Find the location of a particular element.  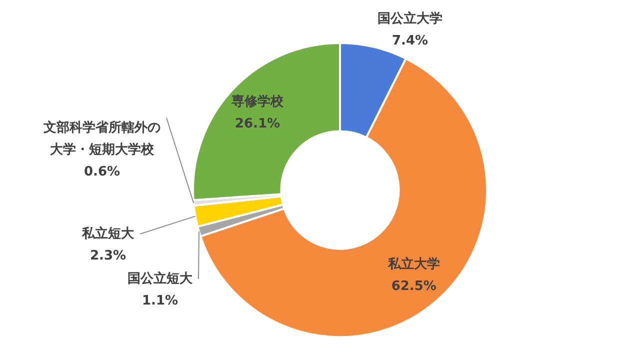

data-label: 0.6% is located at coordinates (102, 172).